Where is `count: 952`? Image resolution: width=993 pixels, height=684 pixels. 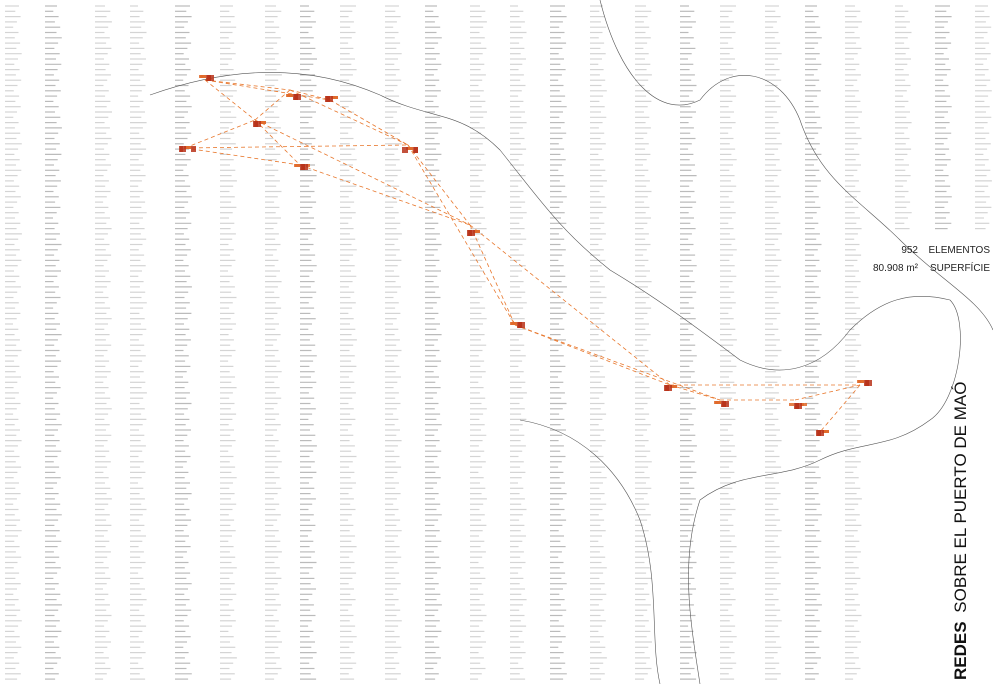
count: 952 is located at coordinates (909, 250).